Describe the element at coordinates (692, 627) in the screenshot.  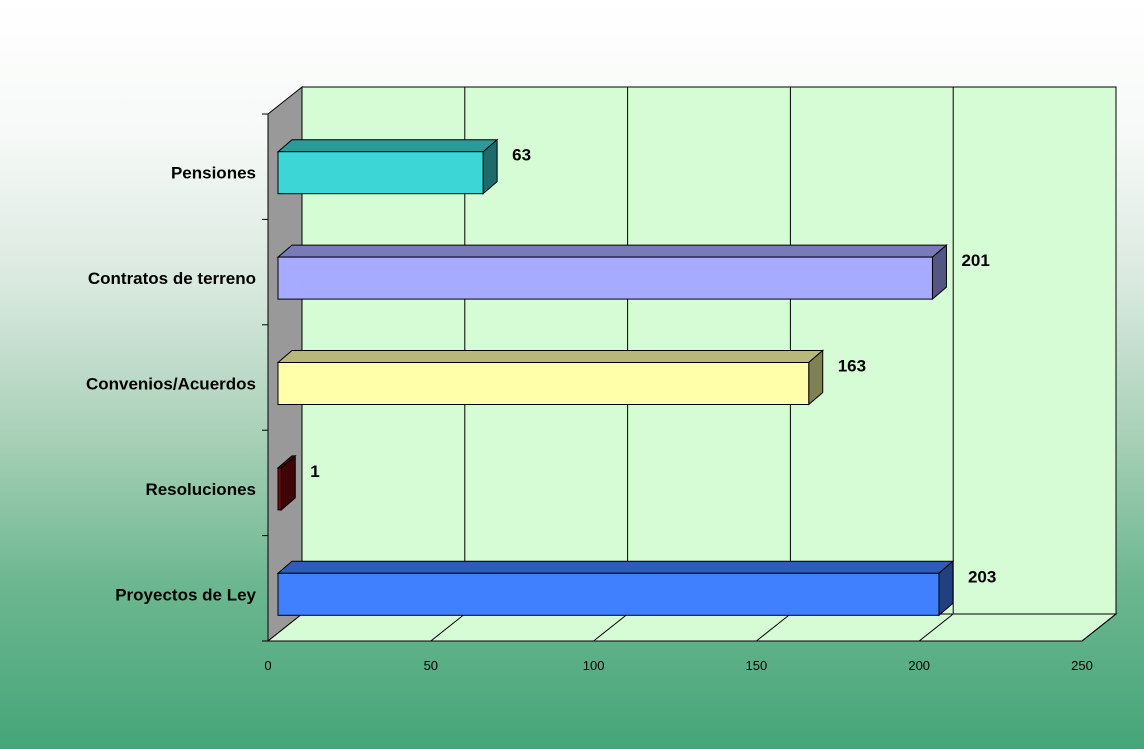
I see `floor` at that location.